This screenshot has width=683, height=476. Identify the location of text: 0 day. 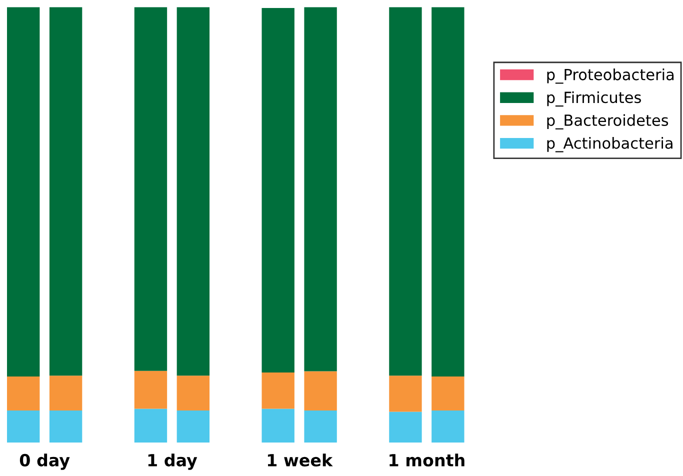
(45, 462).